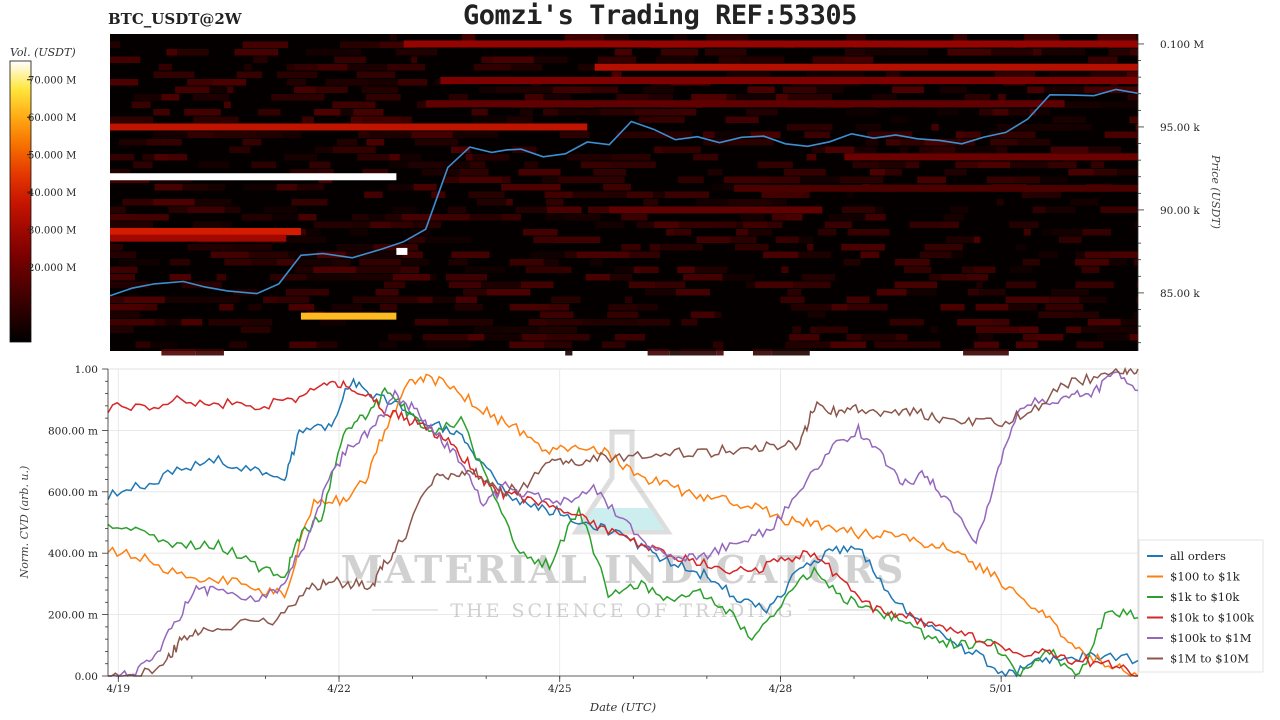 The height and width of the screenshot is (720, 1280). Describe the element at coordinates (52, 156) in the screenshot. I see `colorbar-tick-label: 50.000 M` at that location.